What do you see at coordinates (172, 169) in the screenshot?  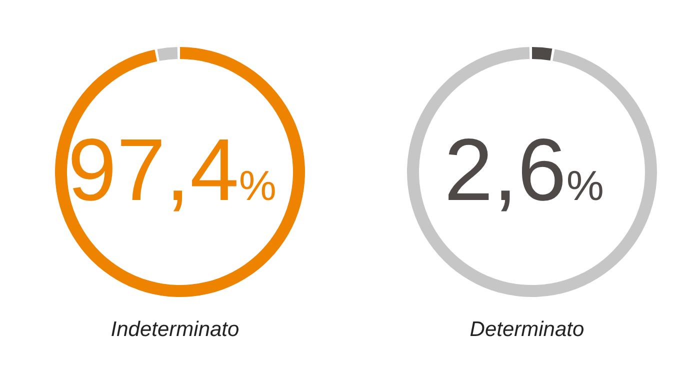 I see `text: 97,4%` at bounding box center [172, 169].